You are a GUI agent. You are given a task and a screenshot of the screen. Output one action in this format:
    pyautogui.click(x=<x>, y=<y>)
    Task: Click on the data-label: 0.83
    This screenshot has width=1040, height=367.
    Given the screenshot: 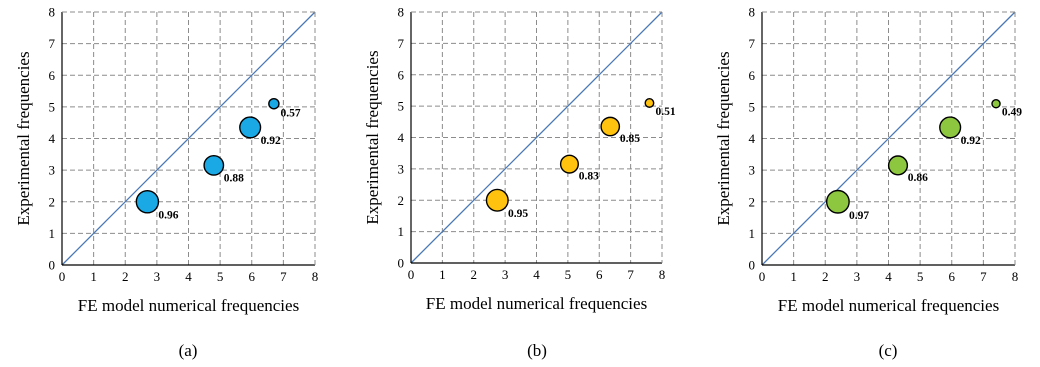 What is the action you would take?
    pyautogui.click(x=589, y=177)
    